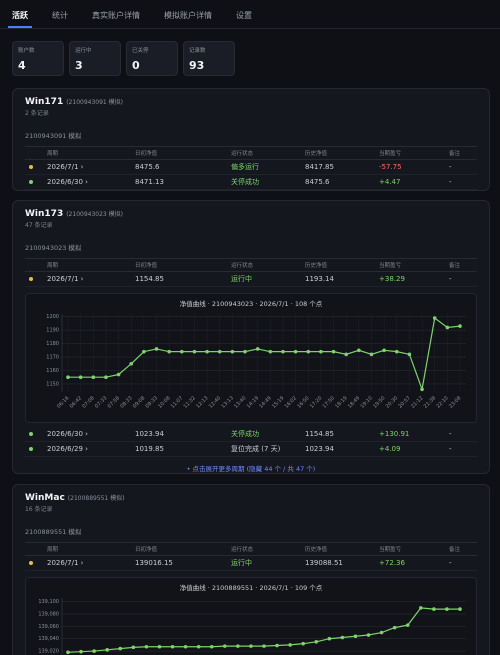 This screenshot has height=655, width=500. What do you see at coordinates (257, 102) in the screenshot?
I see `account-title: Win171 (2100943091 模拟)` at bounding box center [257, 102].